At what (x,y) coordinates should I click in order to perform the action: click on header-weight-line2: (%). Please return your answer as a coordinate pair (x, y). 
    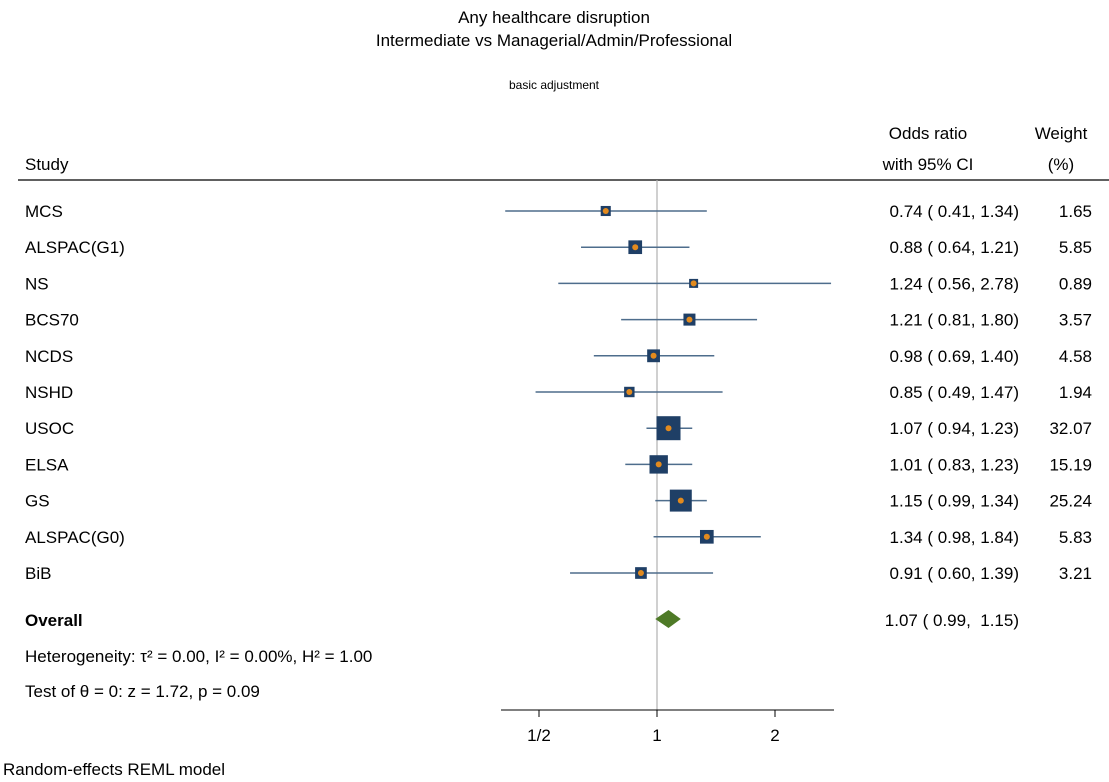
    Looking at the image, I should click on (1061, 164).